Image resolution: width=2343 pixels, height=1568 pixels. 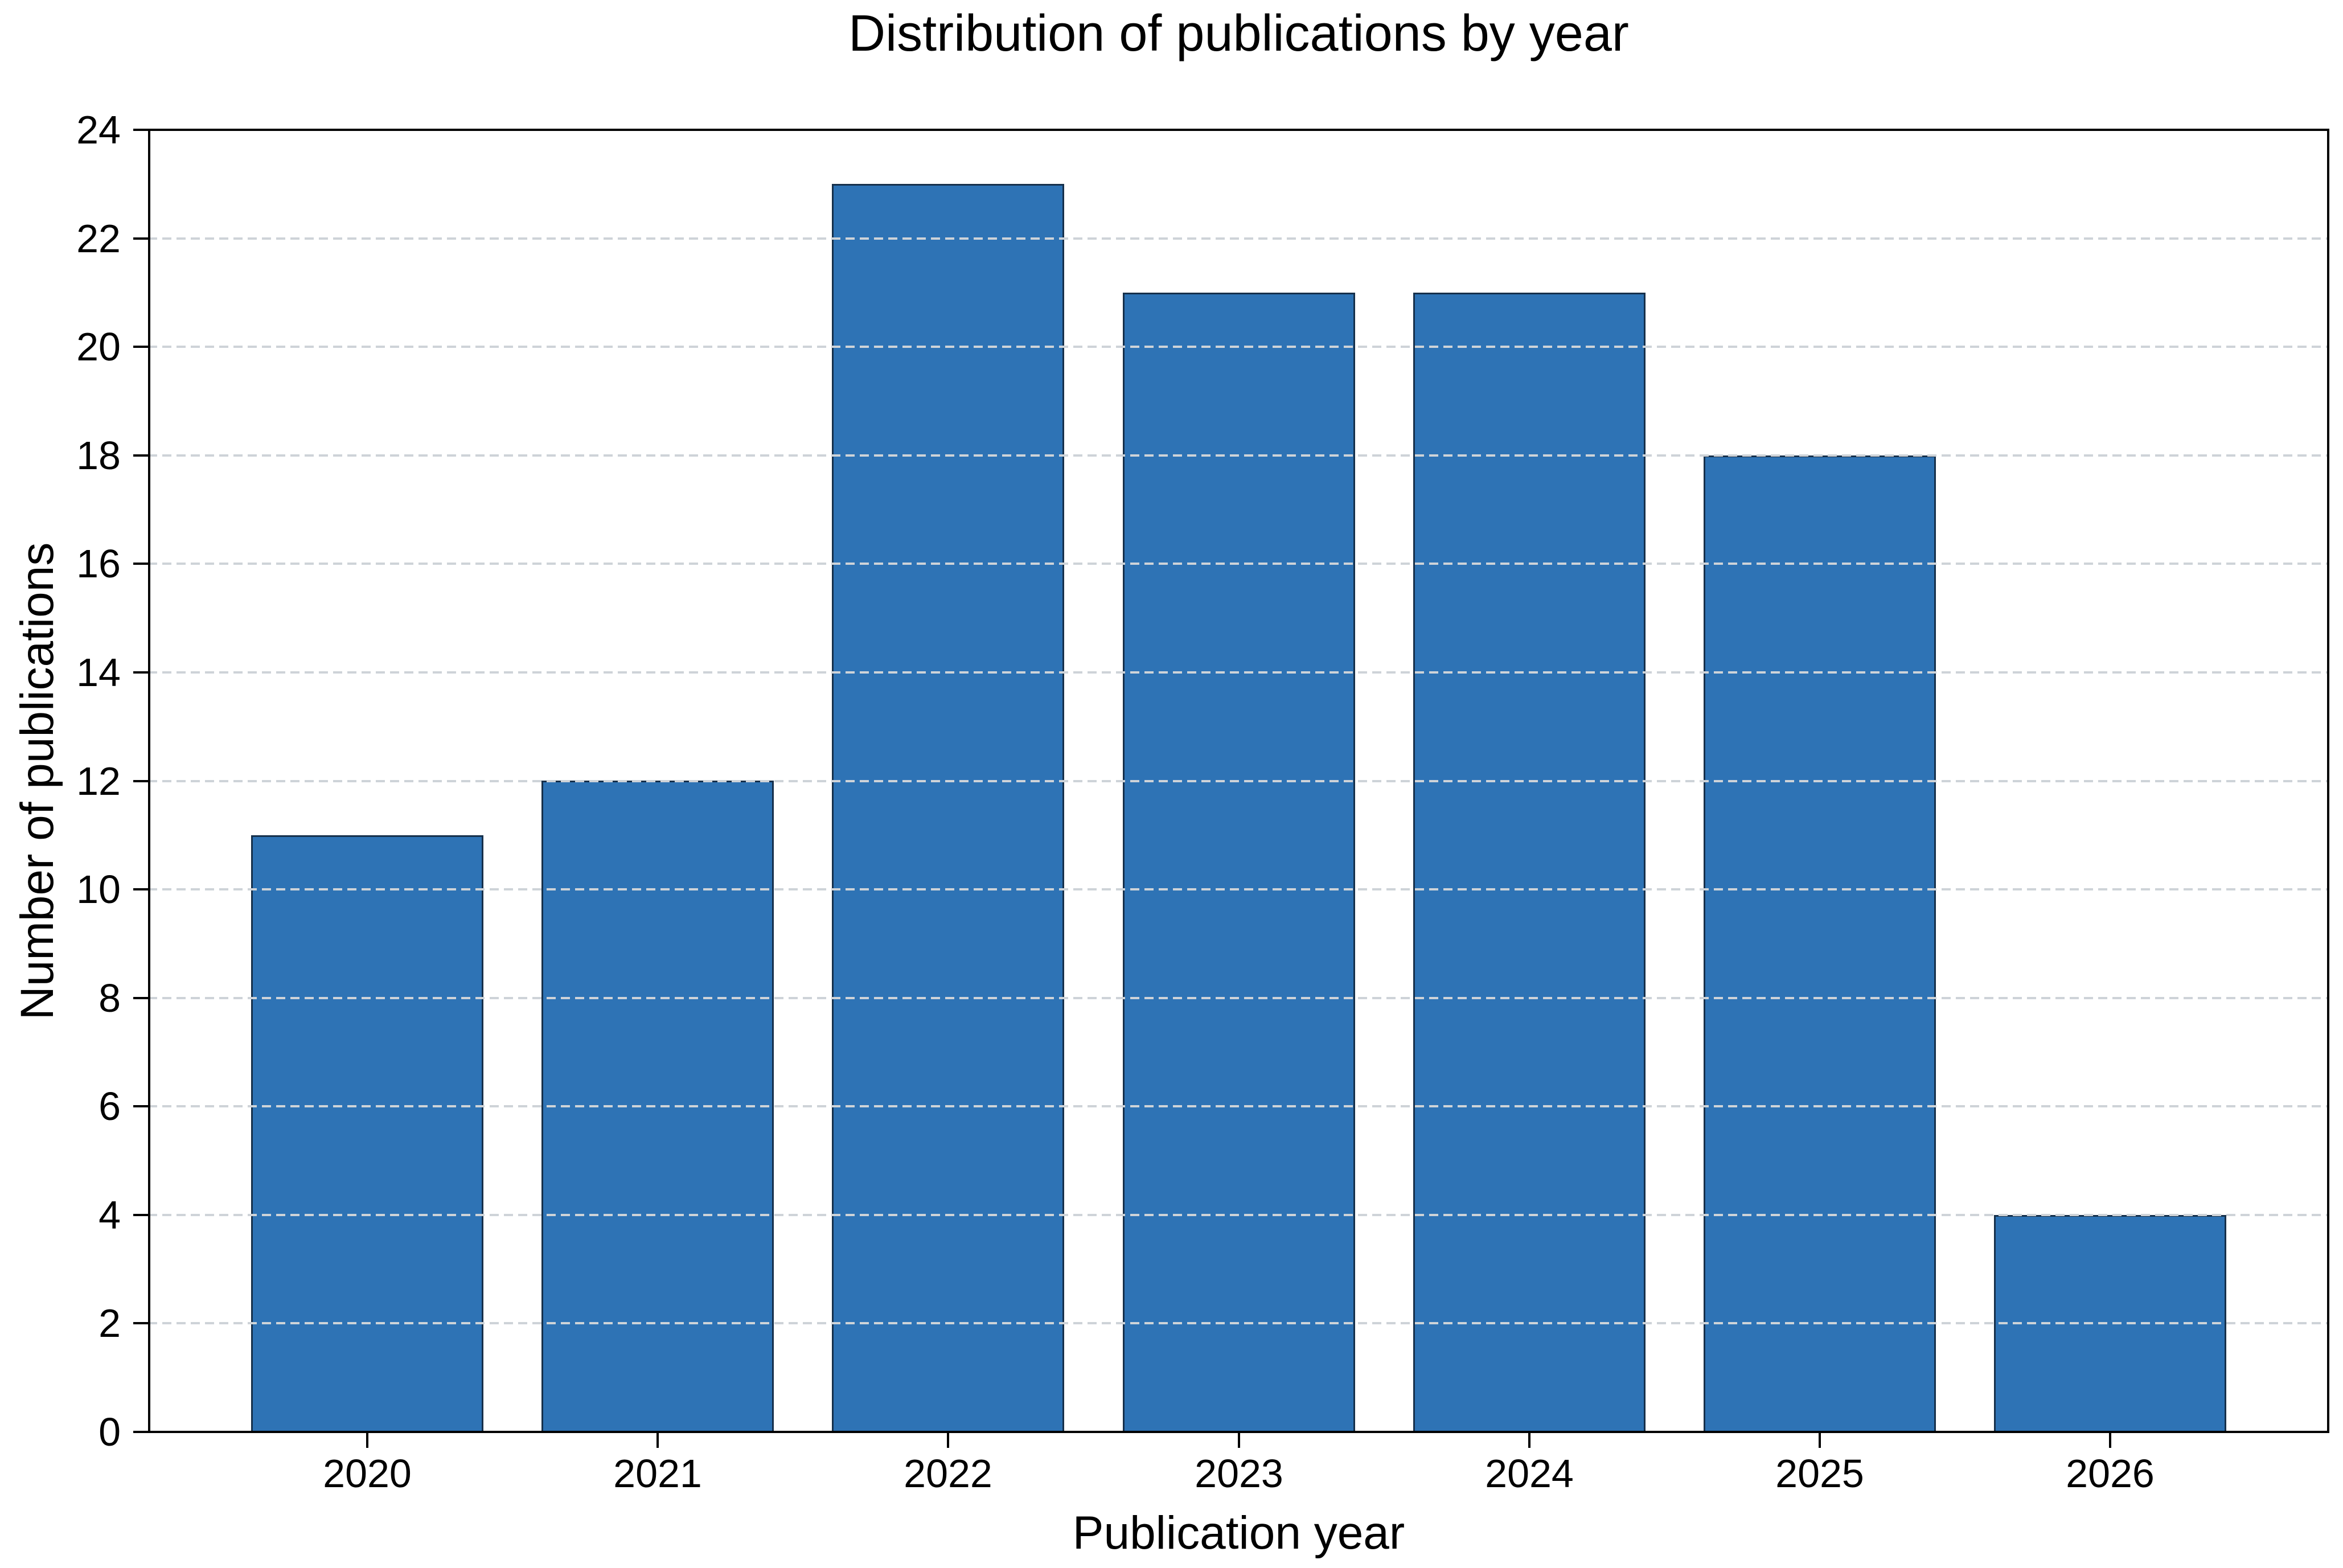 What do you see at coordinates (110, 998) in the screenshot?
I see `y-tick-label: 8` at bounding box center [110, 998].